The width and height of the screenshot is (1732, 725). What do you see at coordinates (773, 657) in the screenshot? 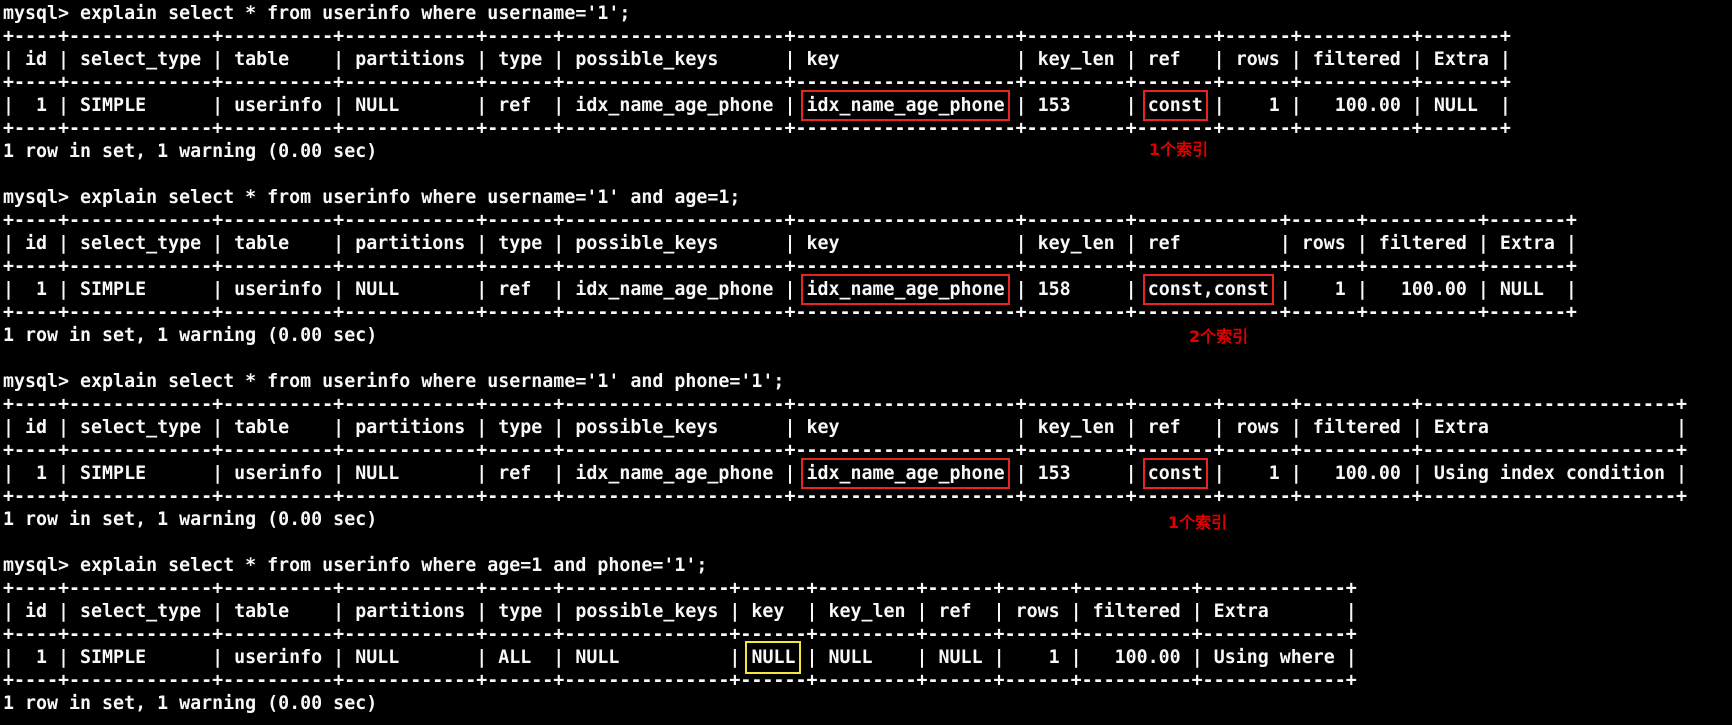
I see `highlight-box-yellow: NULL` at bounding box center [773, 657].